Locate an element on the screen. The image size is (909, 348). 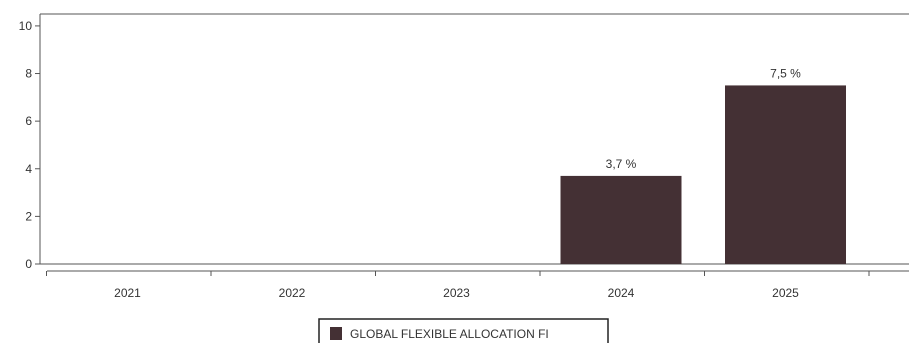
y-tick-label: 10 is located at coordinates (26, 26).